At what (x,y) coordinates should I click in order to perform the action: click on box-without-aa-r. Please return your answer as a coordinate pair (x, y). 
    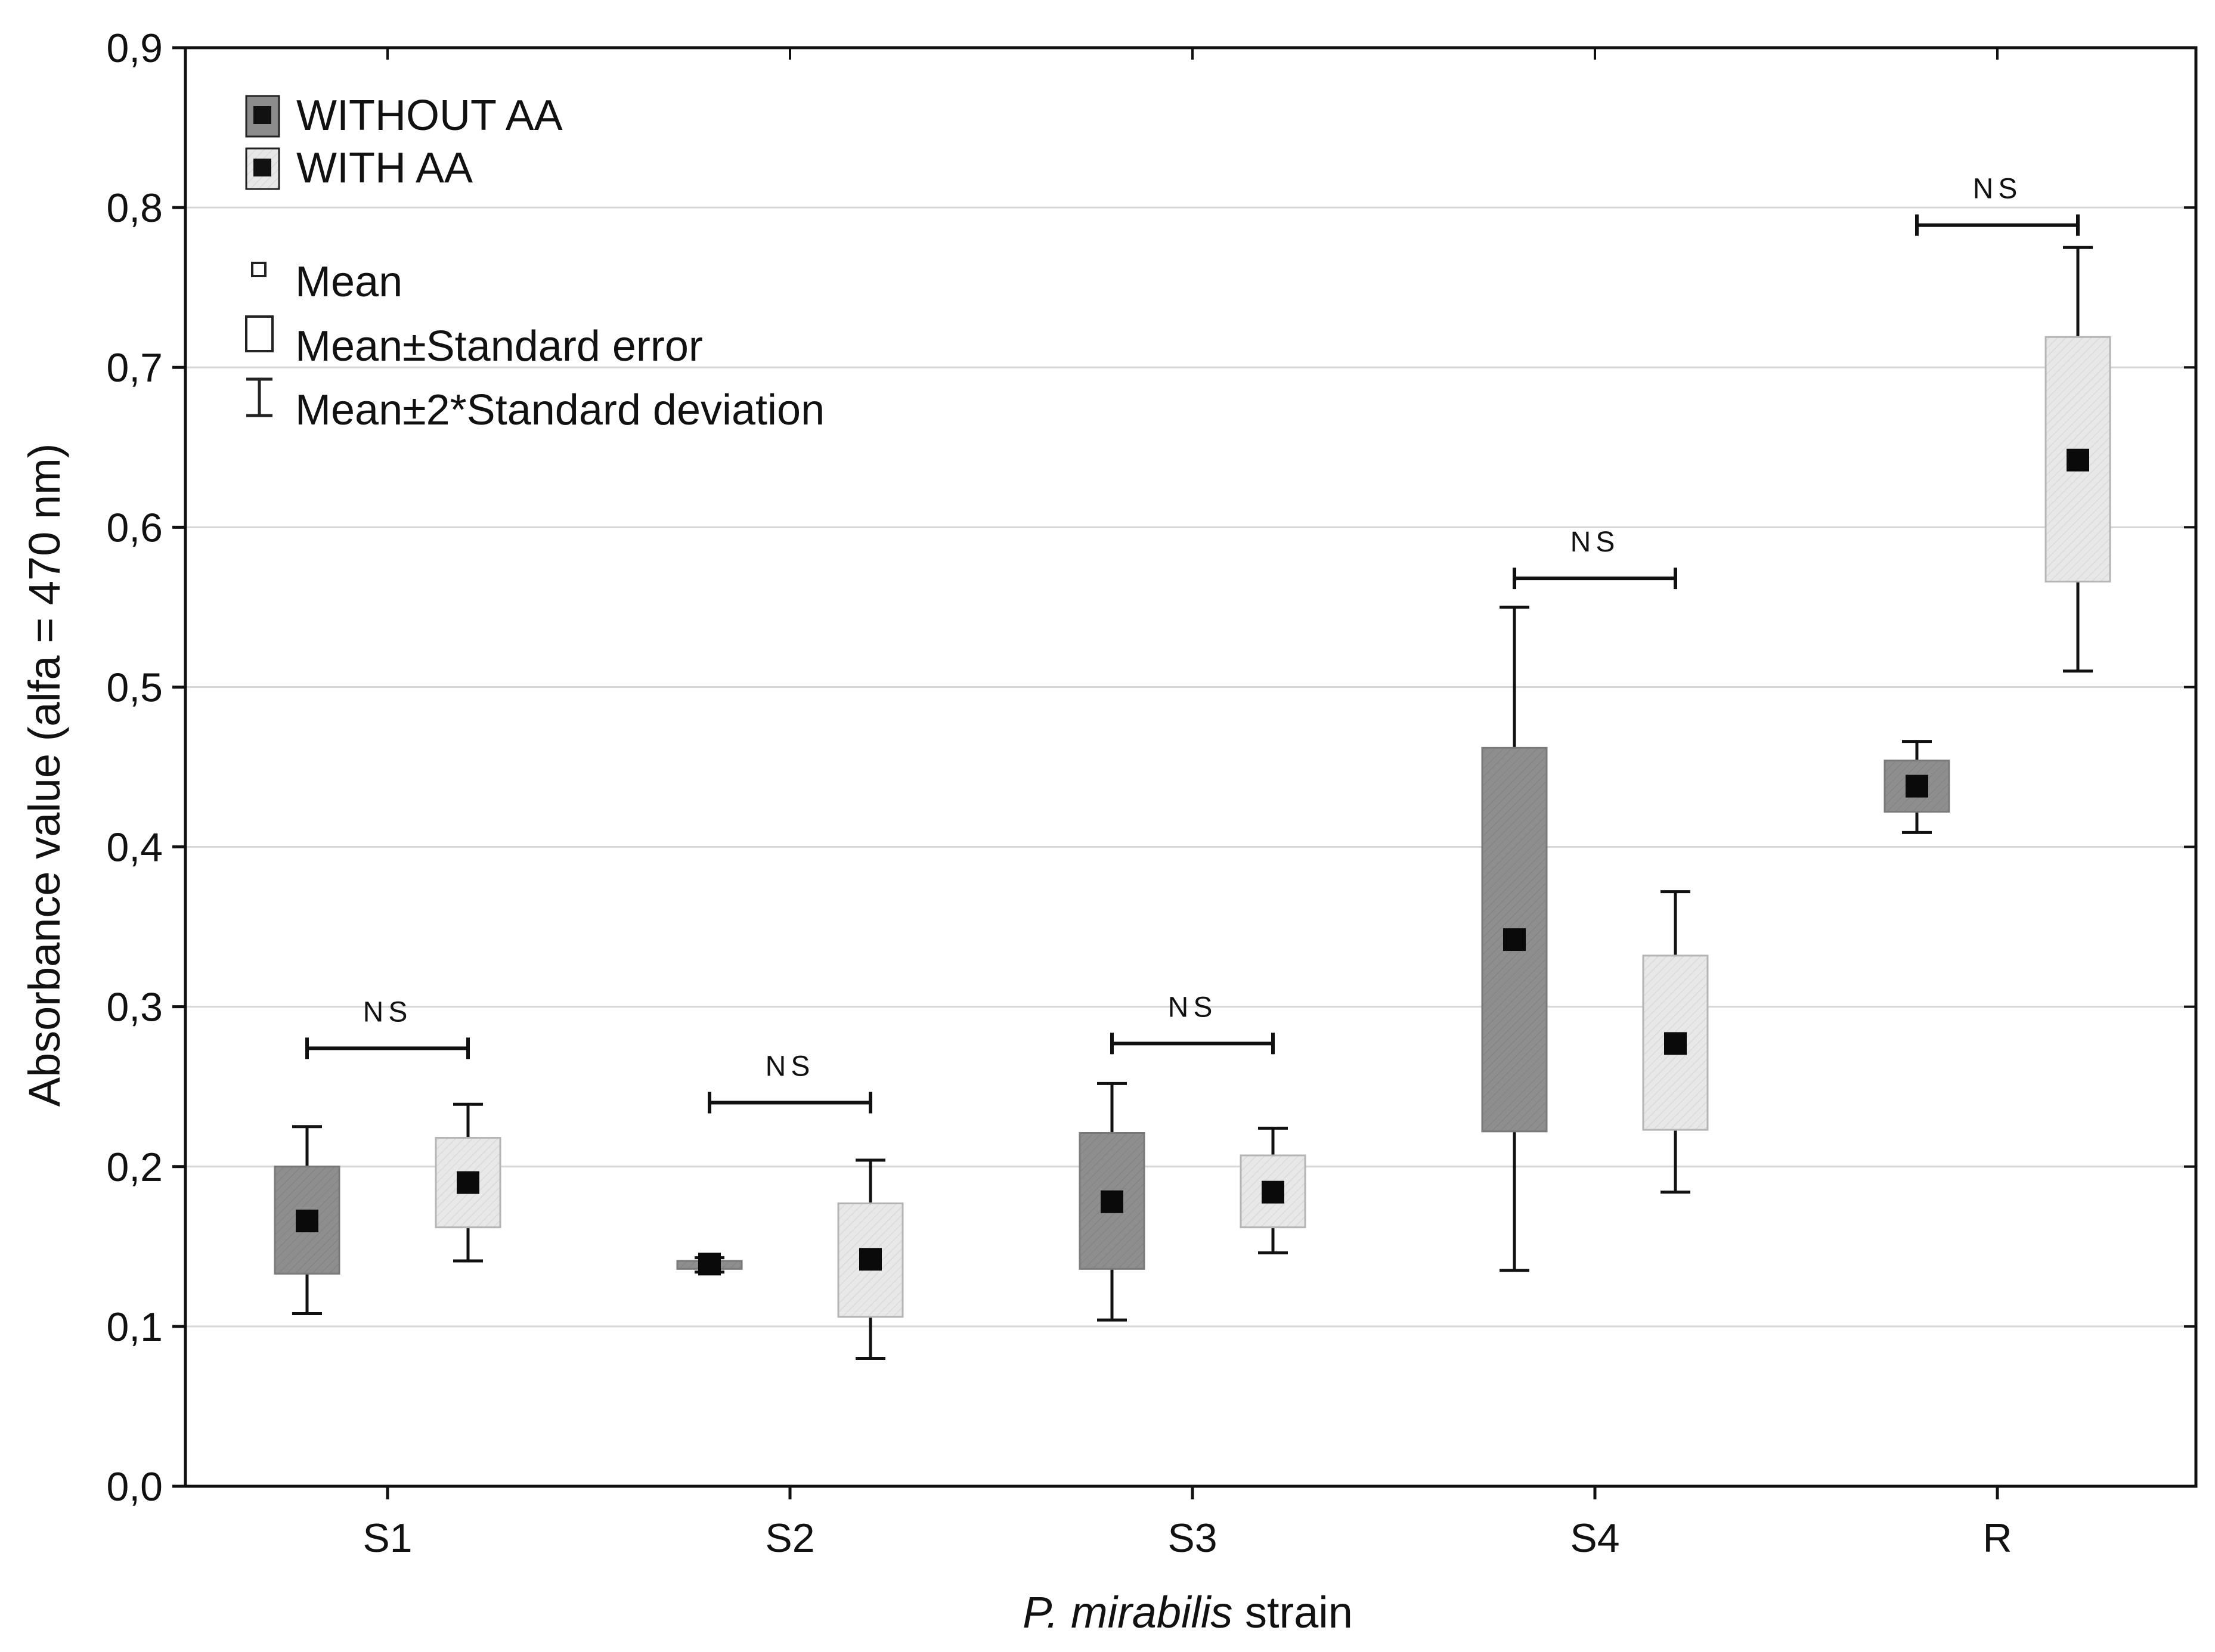
    Looking at the image, I should click on (1916, 787).